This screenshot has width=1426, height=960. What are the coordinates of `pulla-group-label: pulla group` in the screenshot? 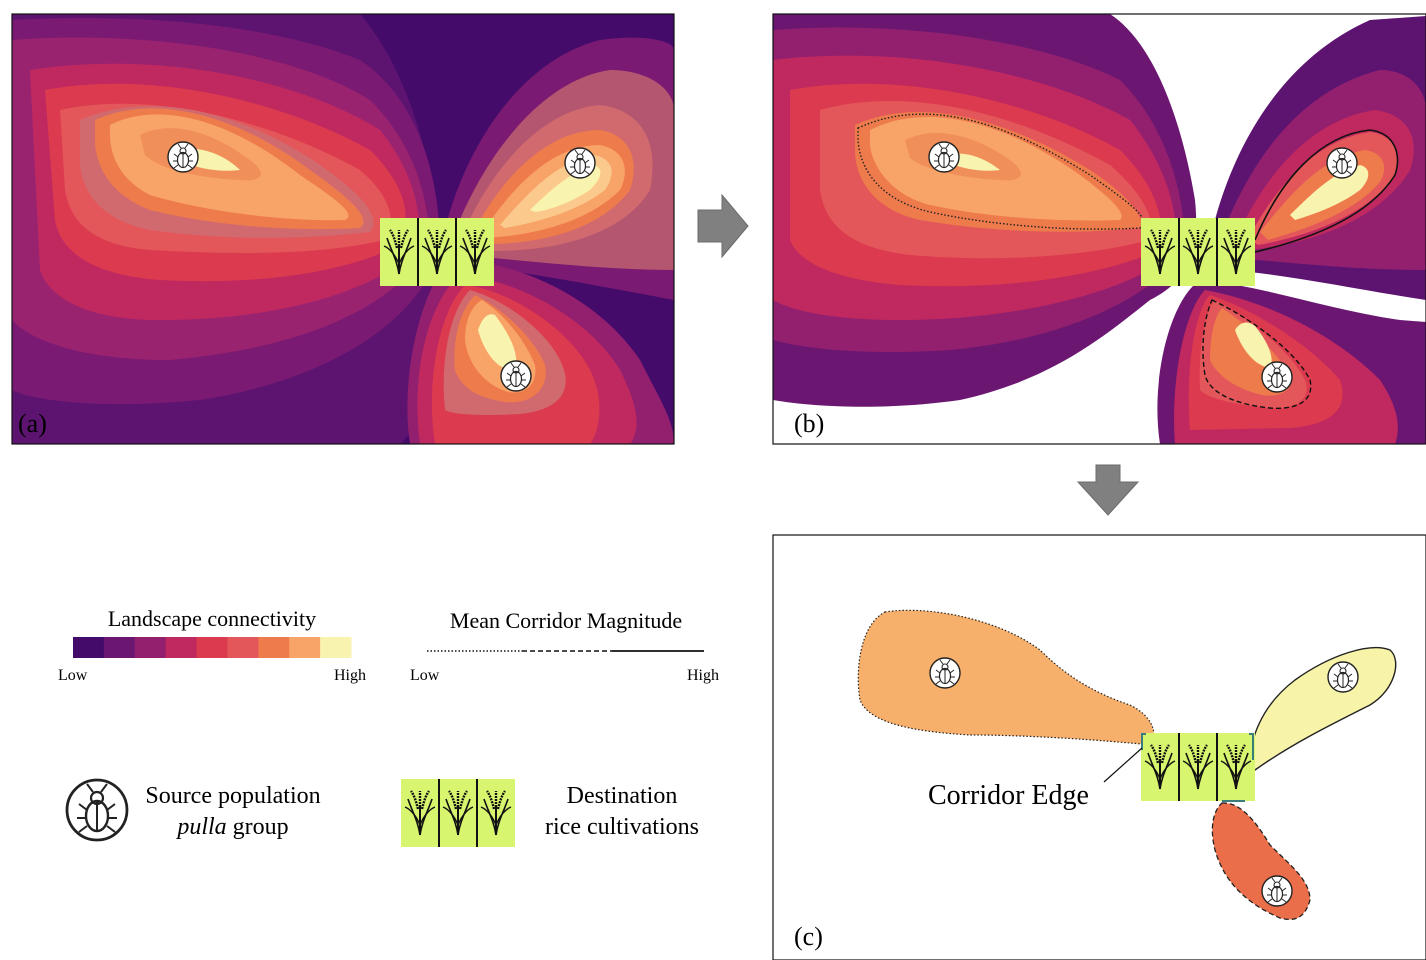 It's located at (231, 827).